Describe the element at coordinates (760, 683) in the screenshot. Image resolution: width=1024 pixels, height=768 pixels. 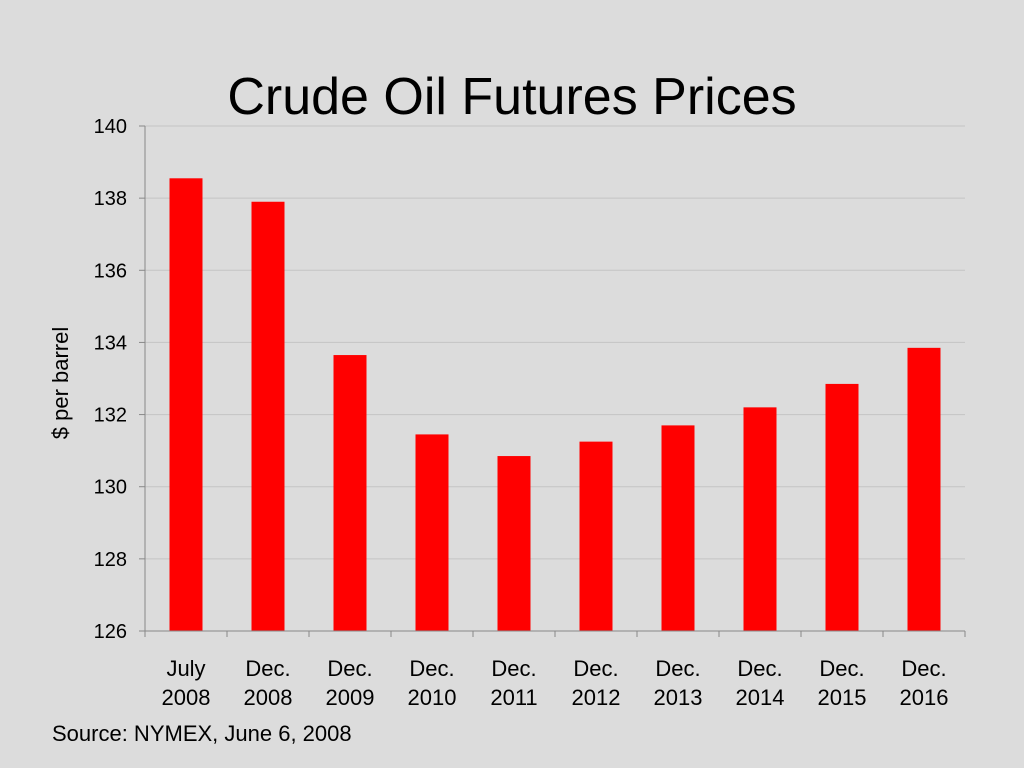
I see `x-tick-label: Dec. 2014` at that location.